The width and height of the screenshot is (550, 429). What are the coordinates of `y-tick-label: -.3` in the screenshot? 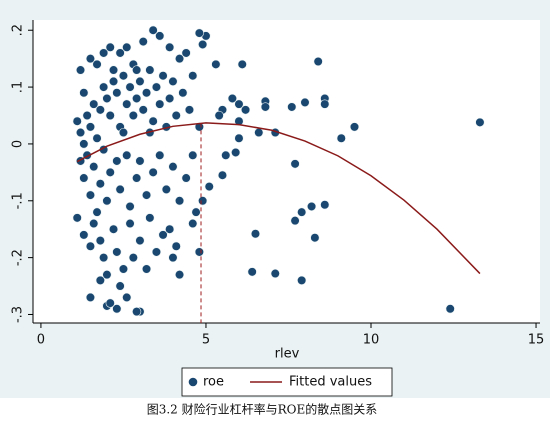 It's located at (18, 314).